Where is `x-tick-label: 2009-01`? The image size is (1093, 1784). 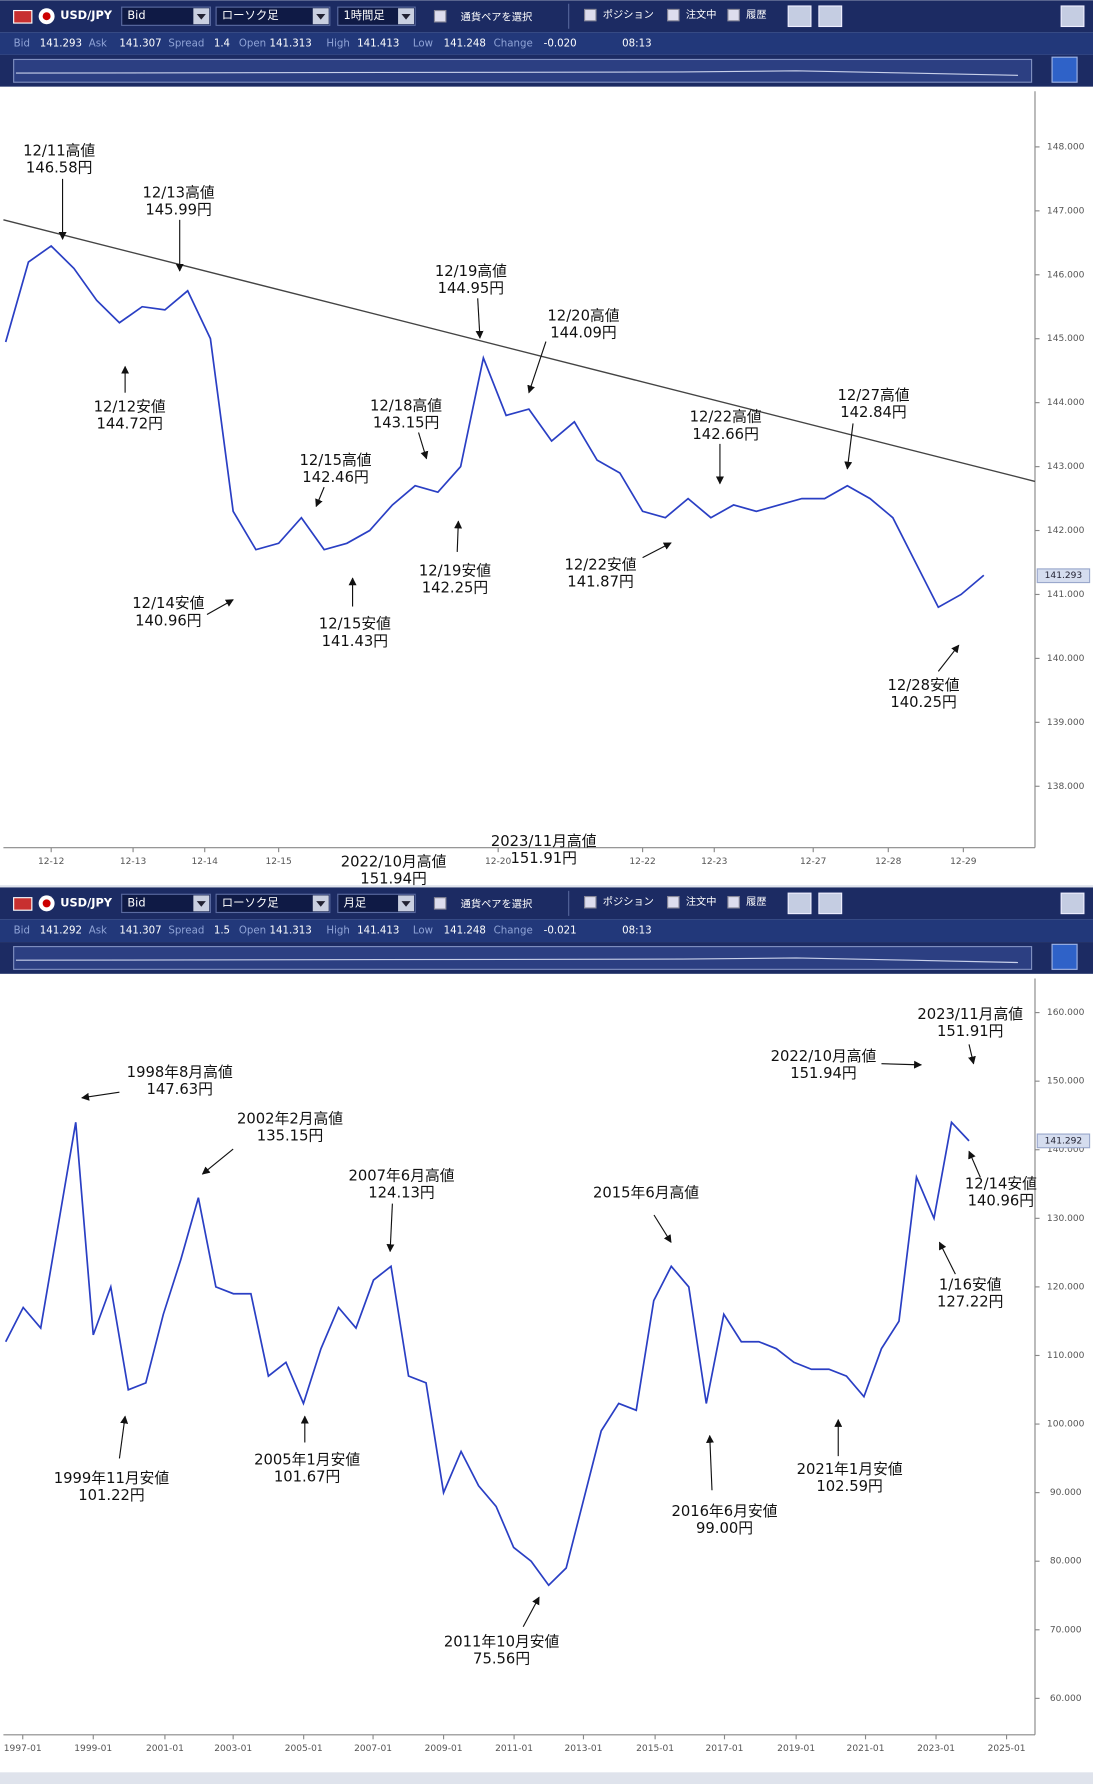 x-tick-label: 2009-01 is located at coordinates (444, 1749).